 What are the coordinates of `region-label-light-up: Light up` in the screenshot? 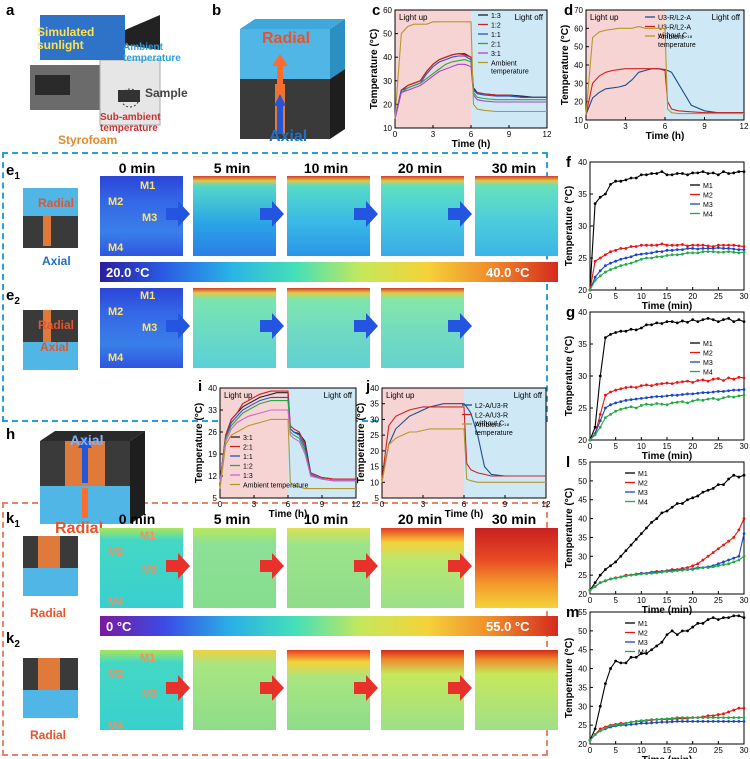 It's located at (400, 395).